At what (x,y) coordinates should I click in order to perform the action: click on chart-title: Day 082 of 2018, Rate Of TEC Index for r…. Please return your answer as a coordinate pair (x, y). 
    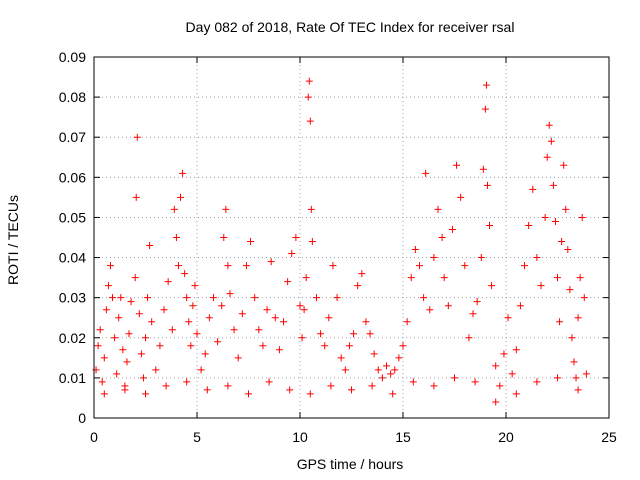
    Looking at the image, I should click on (350, 27).